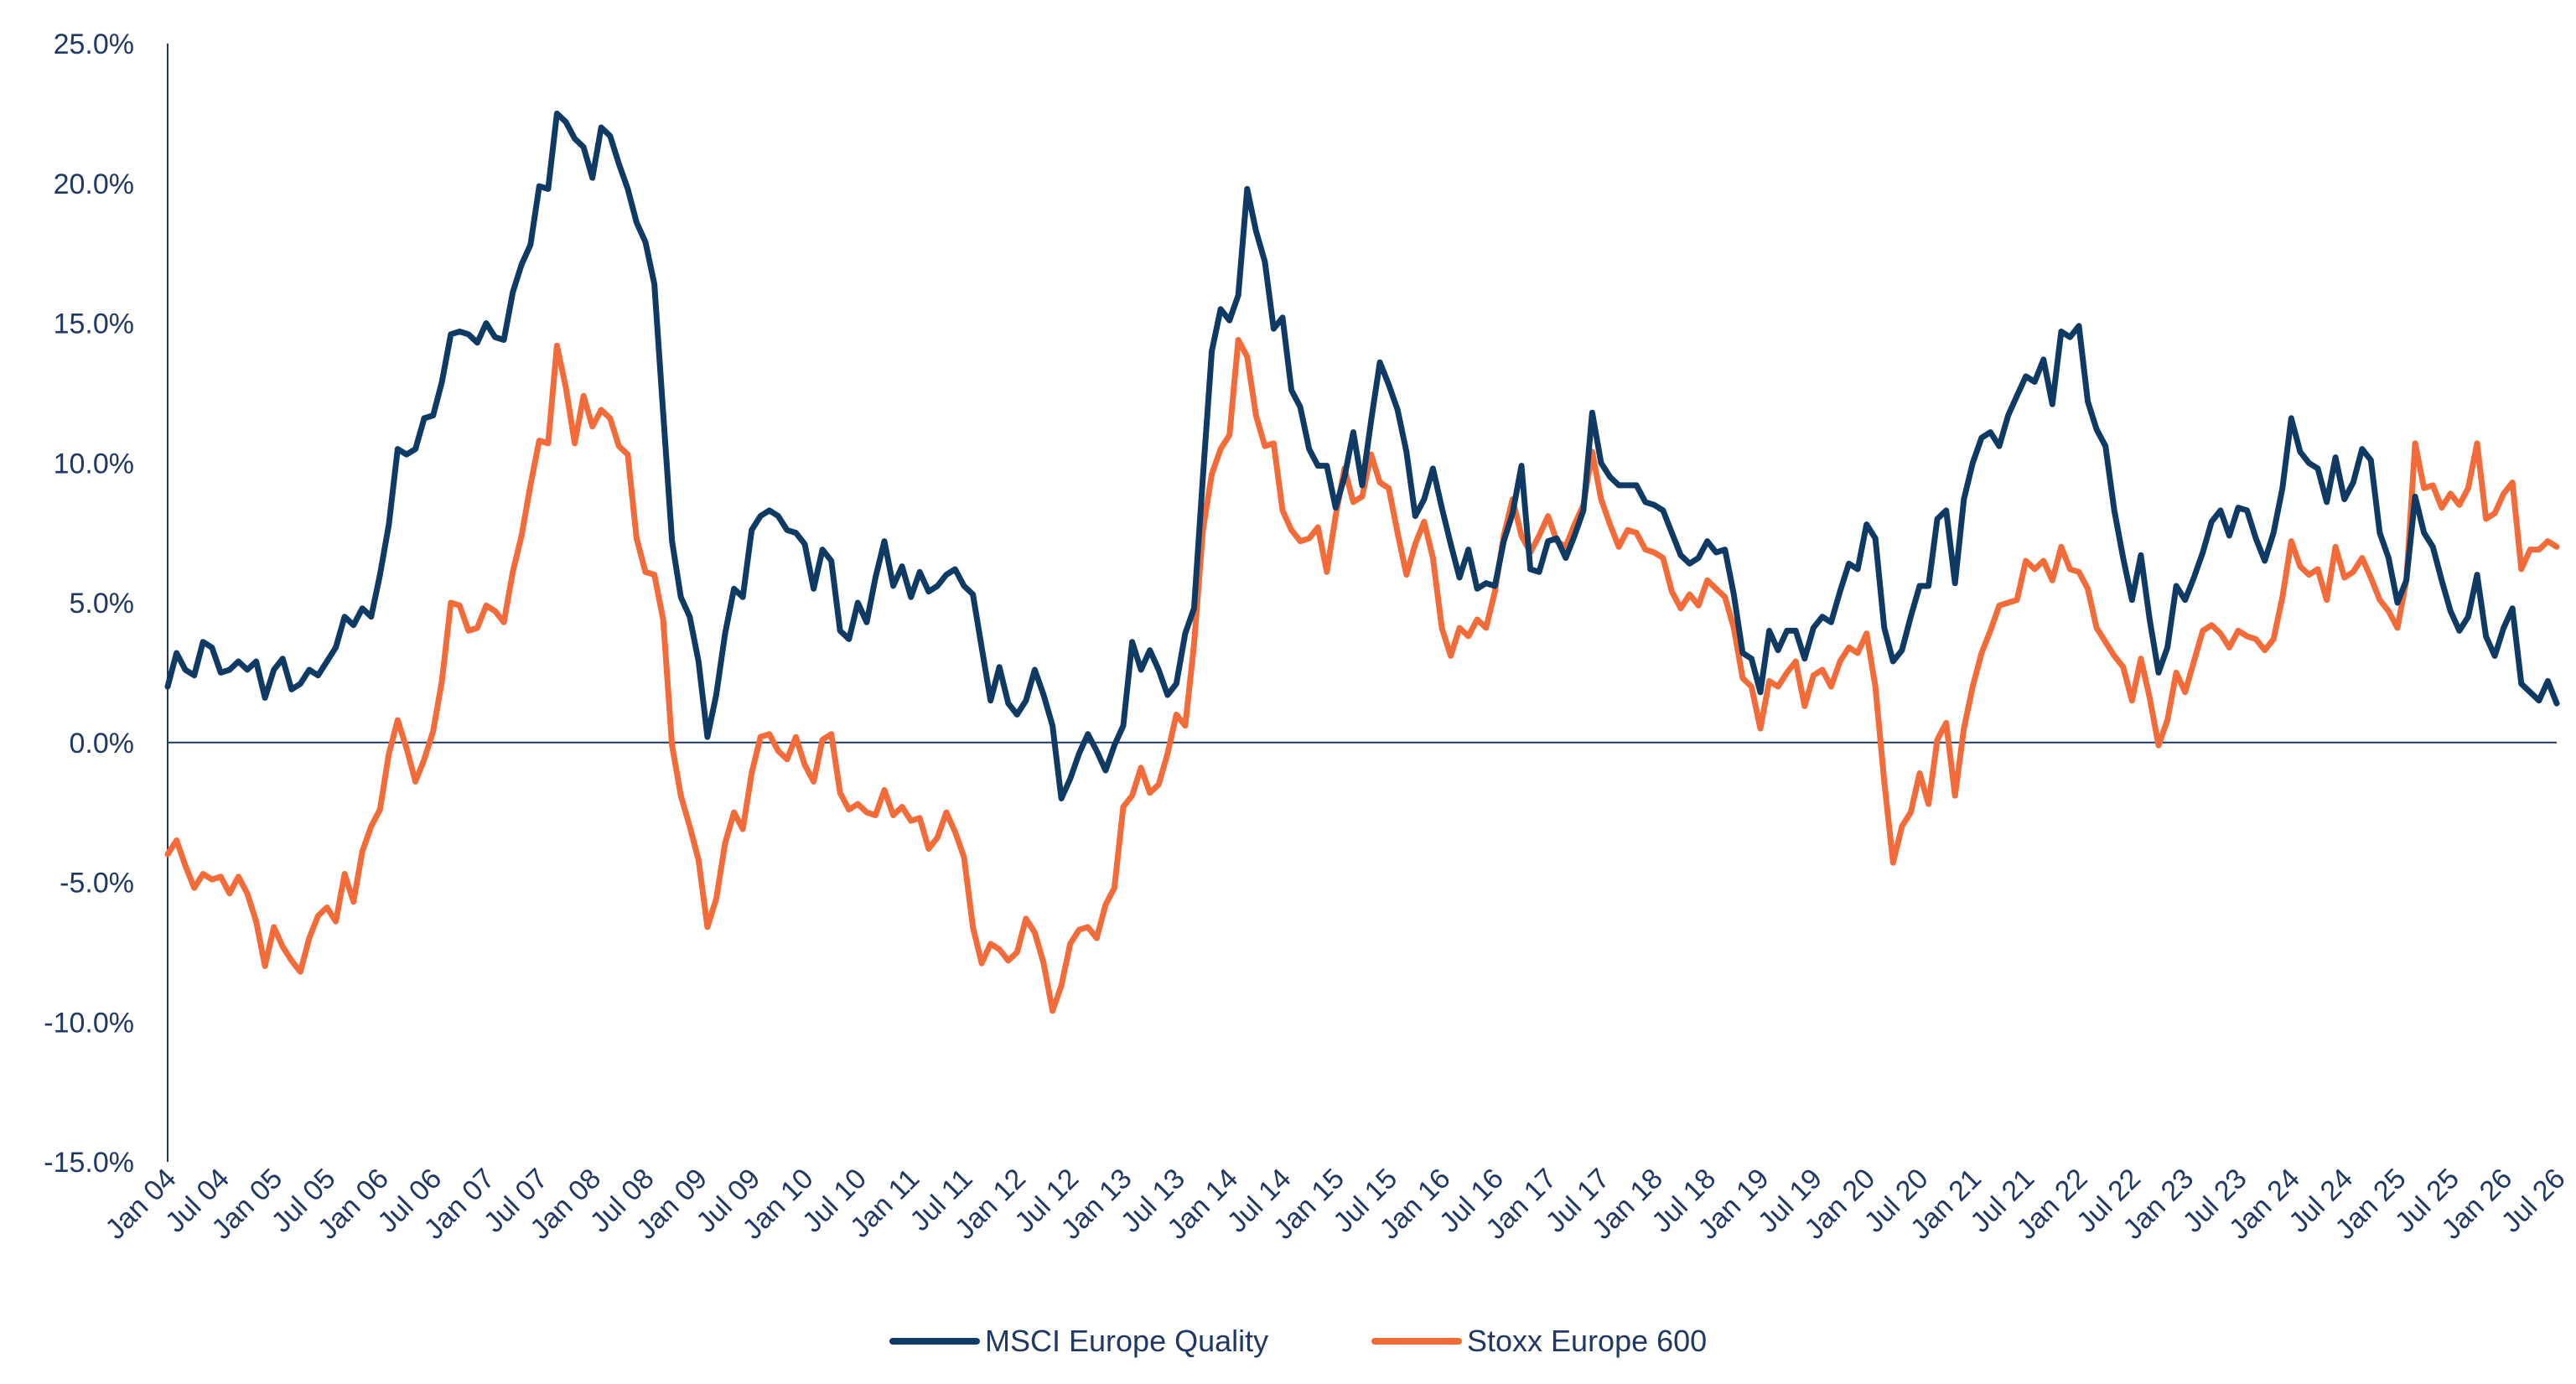 This screenshot has height=1384, width=2576. I want to click on y-tick-label: -5.0%, so click(97, 883).